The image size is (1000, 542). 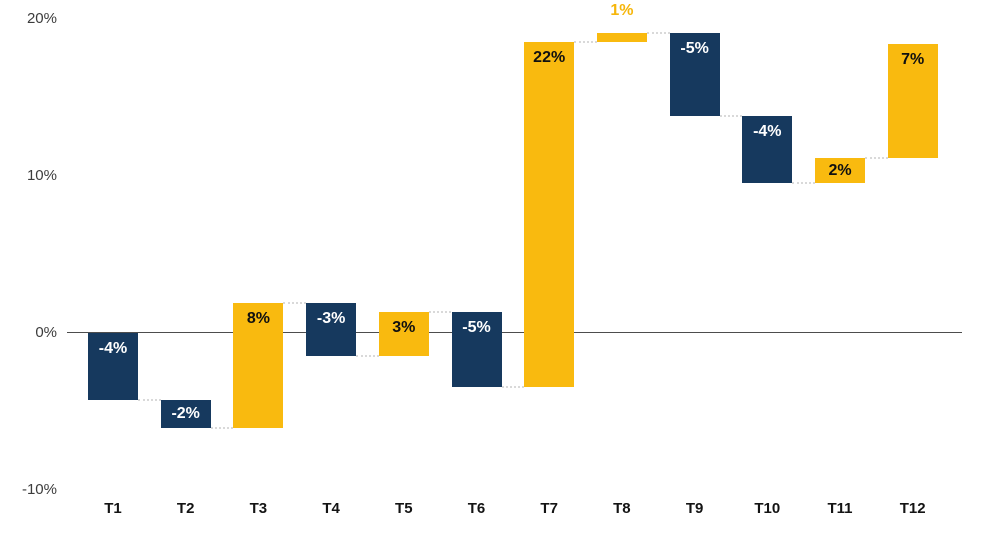 I want to click on connector-T9-T10, so click(x=731, y=115).